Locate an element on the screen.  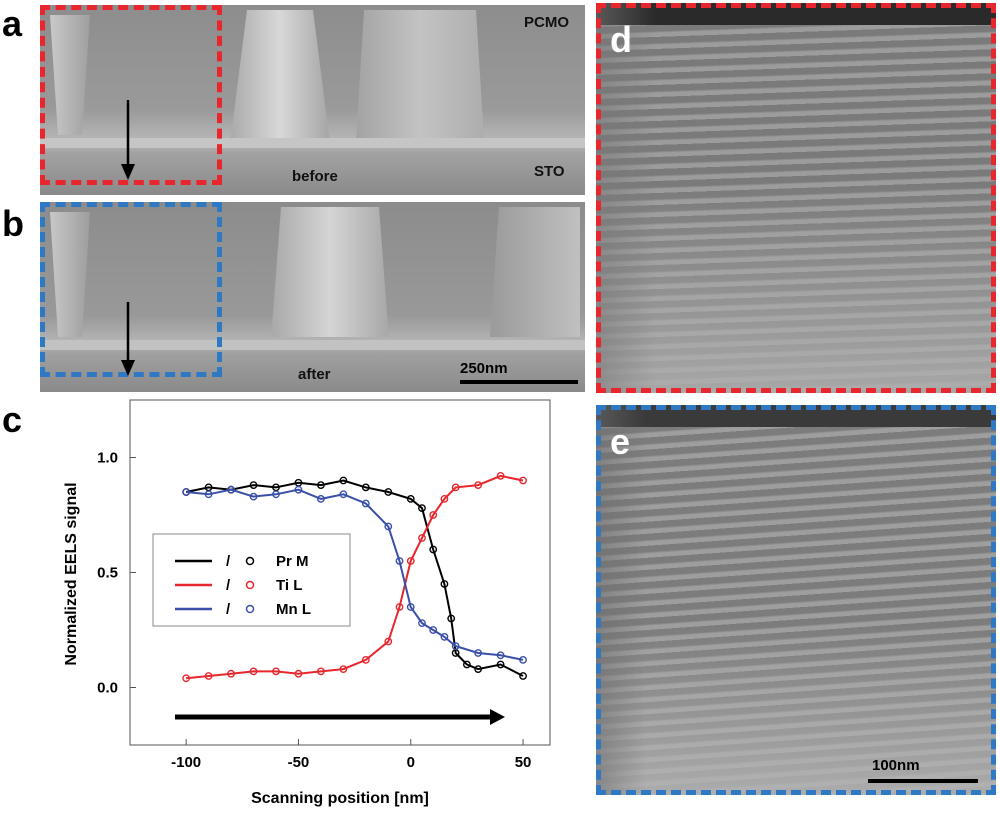
y-tick-label: 1.0 is located at coordinates (107, 458).